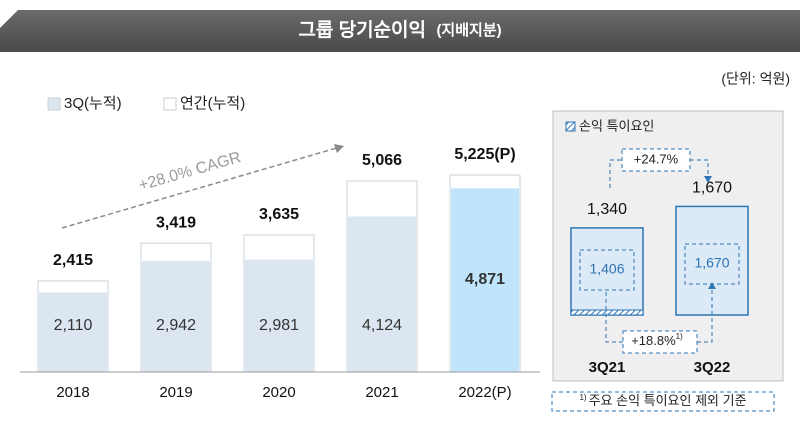 This screenshot has height=421, width=800. What do you see at coordinates (93, 103) in the screenshot?
I see `legend-label: 3Q(누적)` at bounding box center [93, 103].